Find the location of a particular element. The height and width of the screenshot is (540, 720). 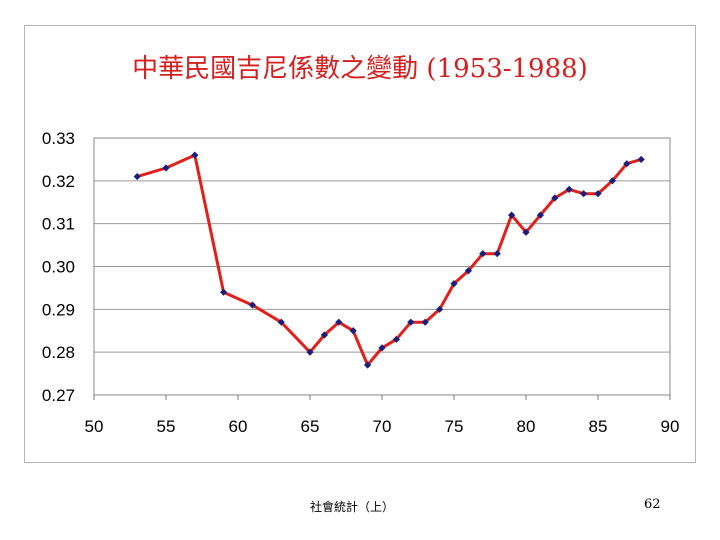

y-tick-label: 0.32 is located at coordinates (58, 181).